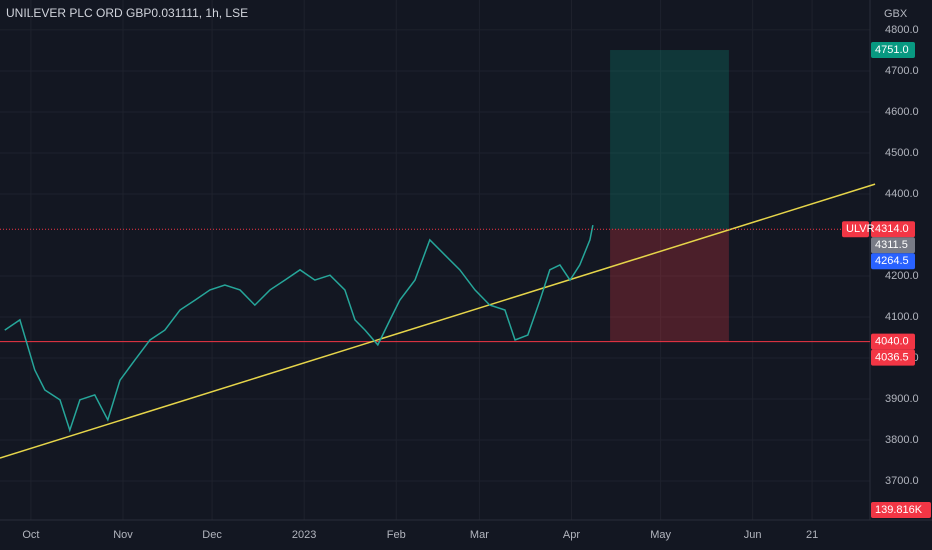 This screenshot has width=932, height=550. I want to click on chart-title: UNILEVER PLC ORD GBP0.031111, 1h, LSE, so click(127, 13).